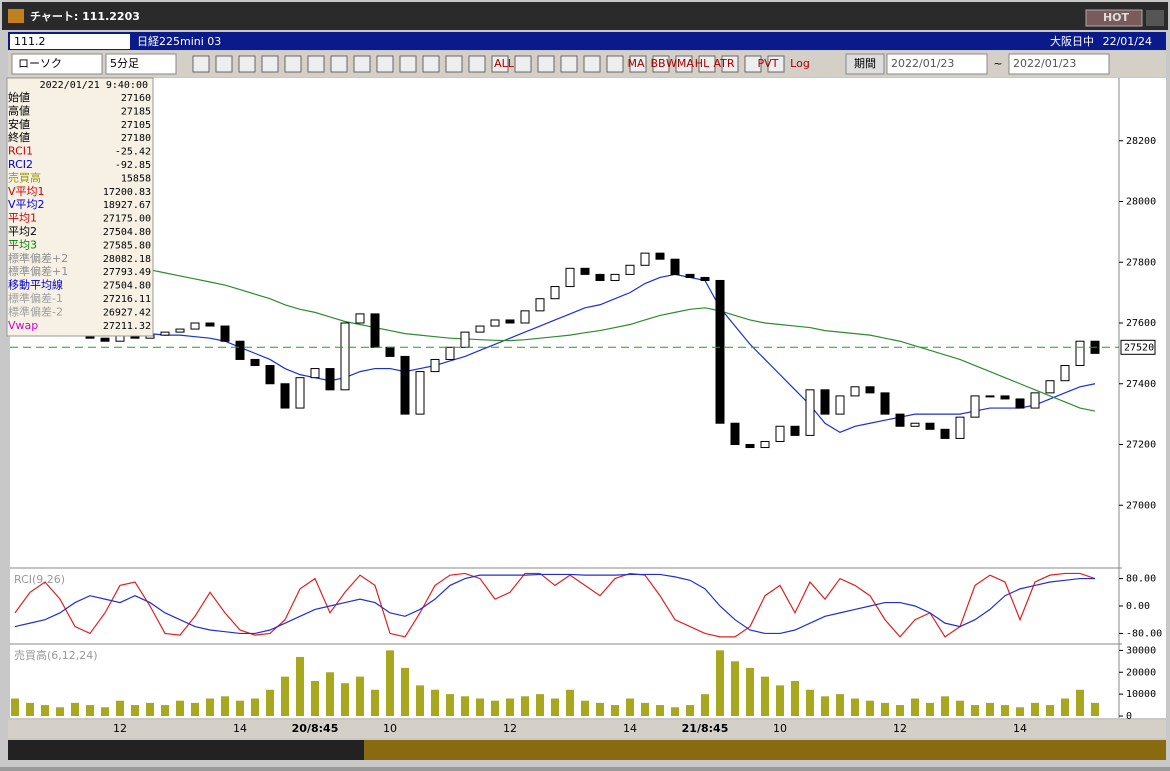 The image size is (1170, 771). Describe the element at coordinates (1141, 650) in the screenshot. I see `y-tick-label: 30000` at that location.